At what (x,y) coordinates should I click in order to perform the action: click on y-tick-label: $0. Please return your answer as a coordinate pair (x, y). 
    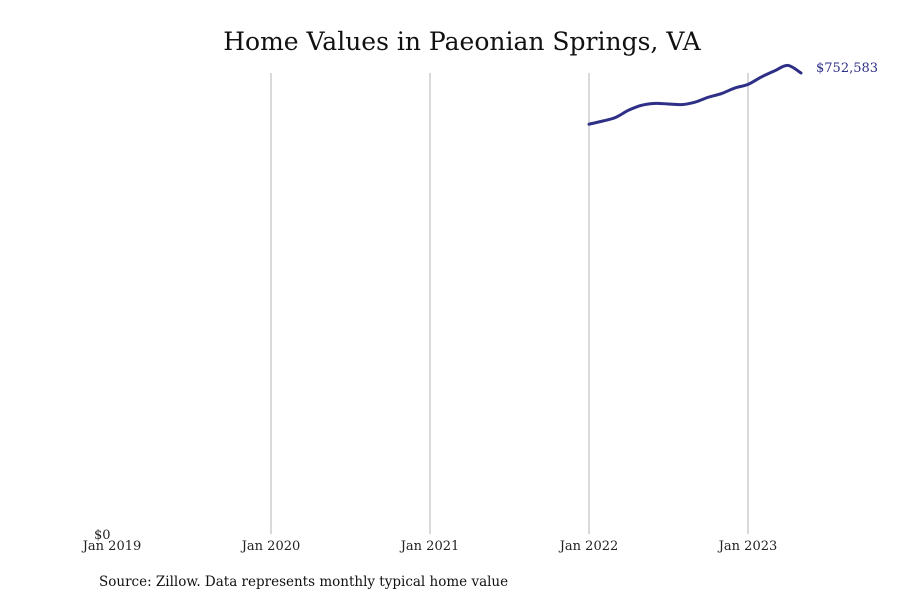
    Looking at the image, I should click on (102, 535).